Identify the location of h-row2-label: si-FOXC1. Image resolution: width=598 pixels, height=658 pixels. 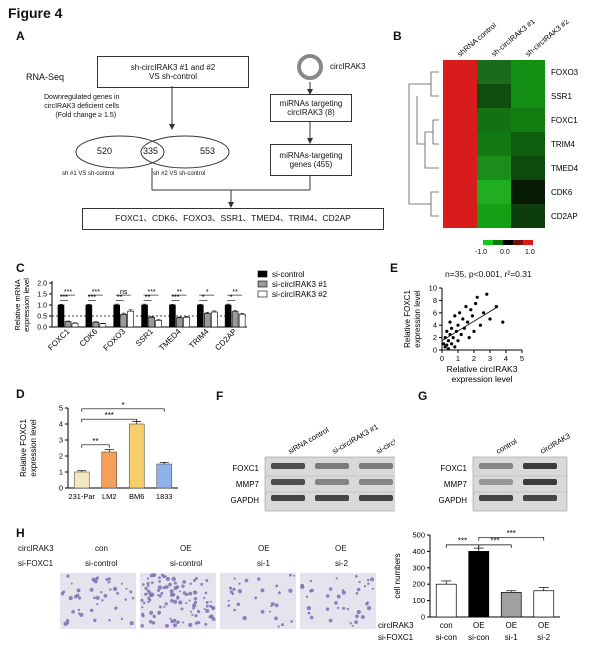
(36, 563).